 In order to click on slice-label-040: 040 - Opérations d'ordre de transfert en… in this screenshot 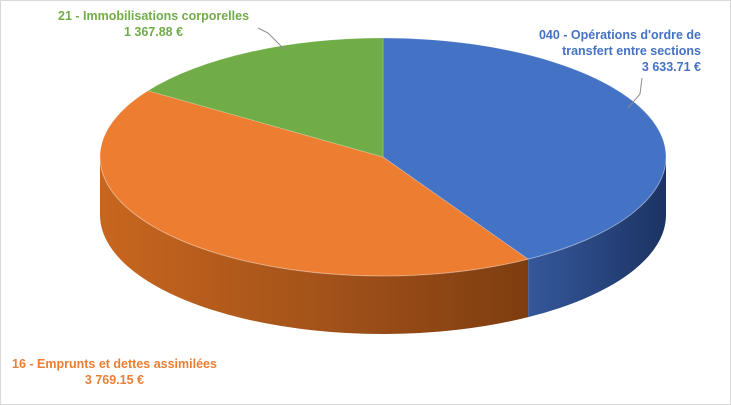, I will do `click(620, 51)`.